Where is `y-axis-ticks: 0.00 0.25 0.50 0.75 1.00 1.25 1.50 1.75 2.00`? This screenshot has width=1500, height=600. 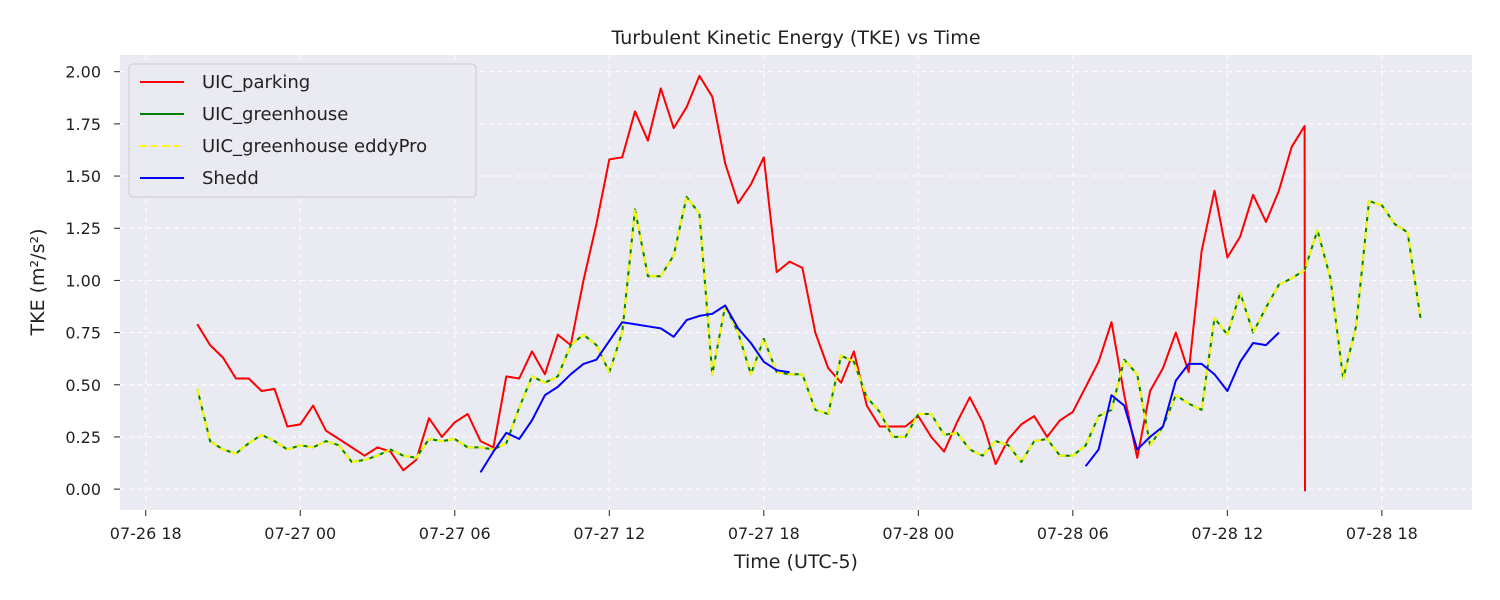 y-axis-ticks: 0.00 0.25 0.50 0.75 1.00 1.25 1.50 1.75 2.00 is located at coordinates (92, 281).